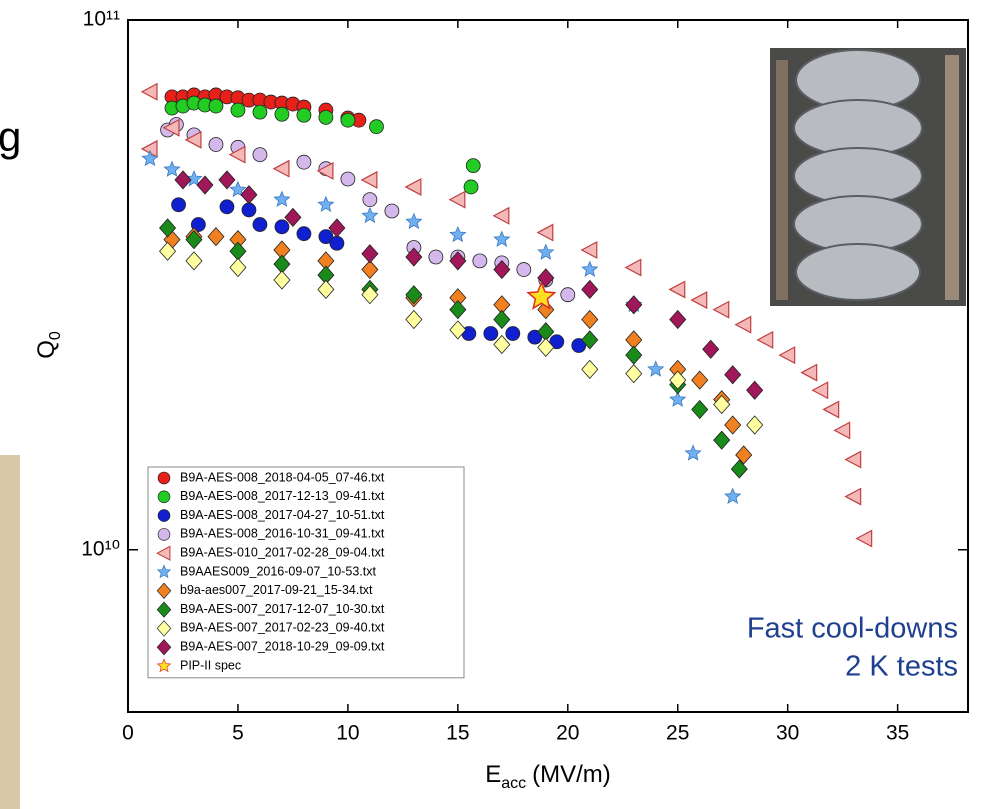  I want to click on legend-label: B9A-AES-008_2018-04-05_07-46.txt, so click(282, 477).